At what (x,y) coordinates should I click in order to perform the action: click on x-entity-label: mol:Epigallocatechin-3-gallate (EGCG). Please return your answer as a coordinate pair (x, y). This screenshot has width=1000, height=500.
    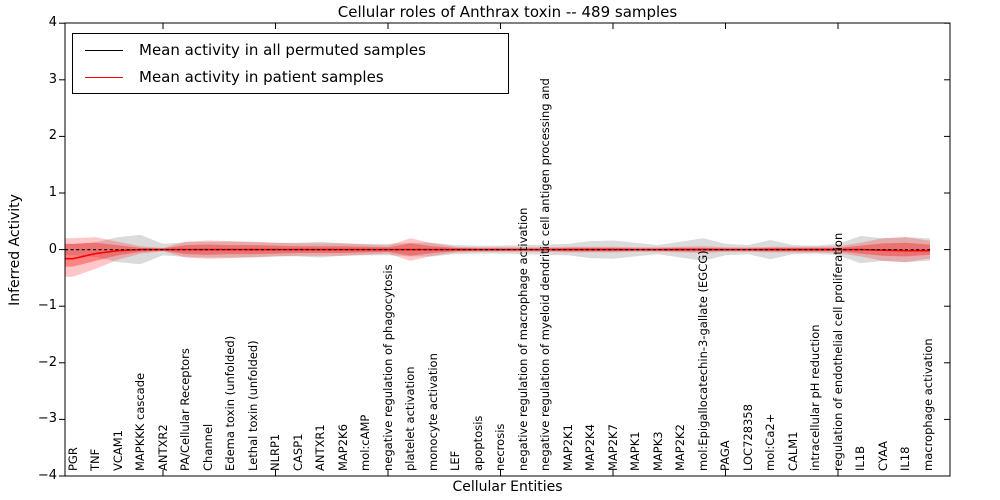
    Looking at the image, I should click on (702, 360).